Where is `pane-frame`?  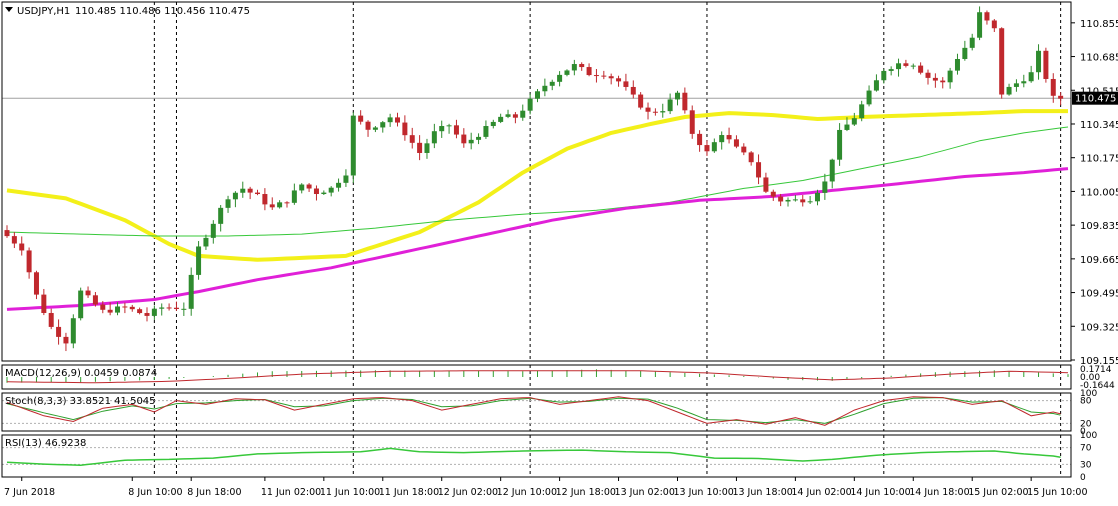 pane-frame is located at coordinates (536, 412).